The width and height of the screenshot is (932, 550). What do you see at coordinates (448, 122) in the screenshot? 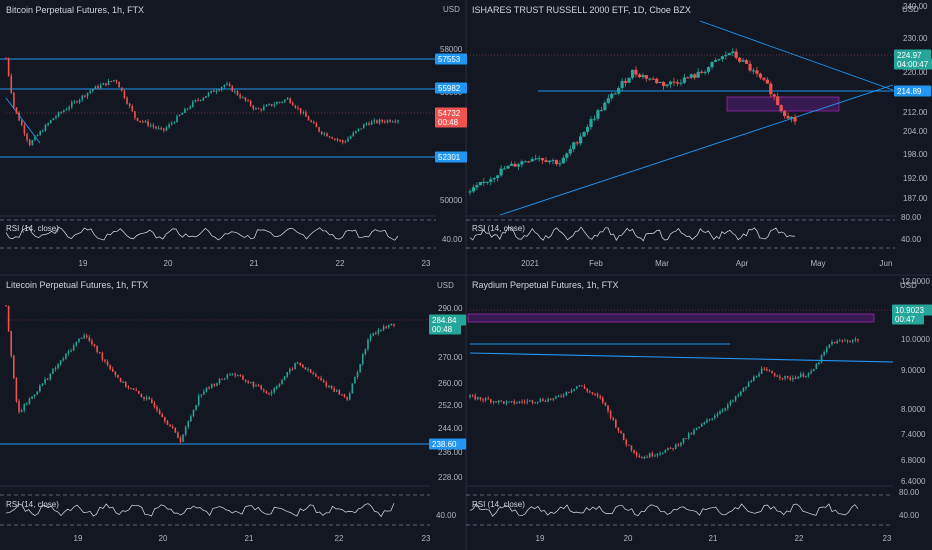
I see `price-badge-label: 00:48` at bounding box center [448, 122].